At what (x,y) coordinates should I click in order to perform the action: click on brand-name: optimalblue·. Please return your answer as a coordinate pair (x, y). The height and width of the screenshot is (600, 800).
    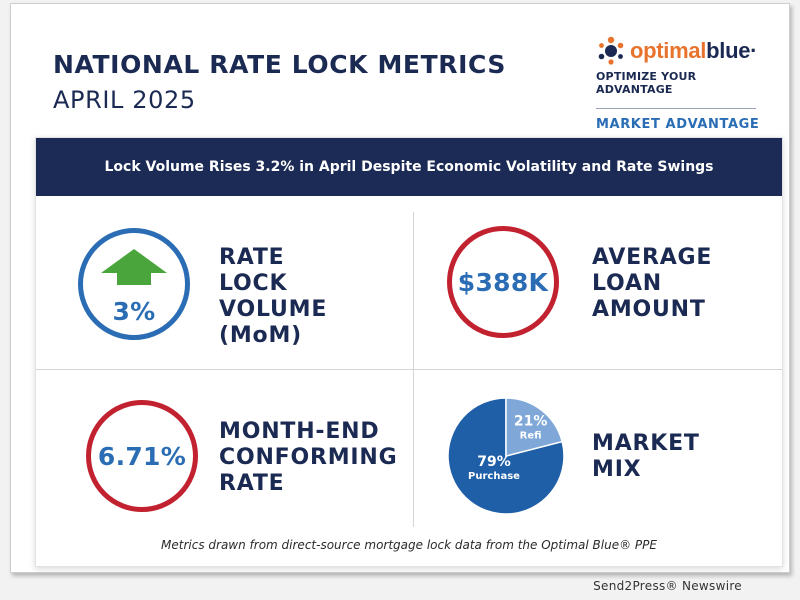
    Looking at the image, I should click on (693, 51).